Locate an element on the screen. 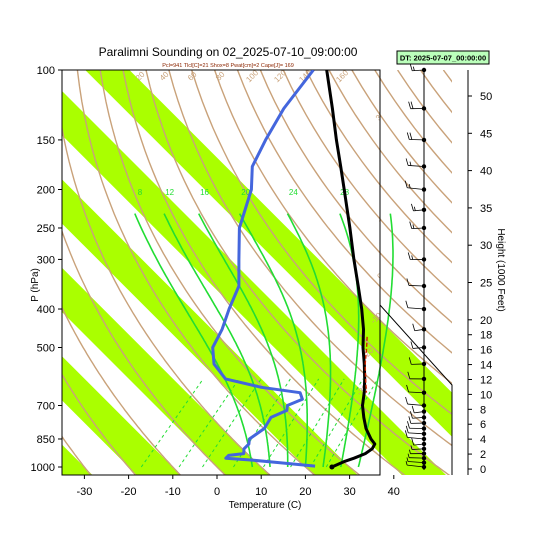  height-tick-label: 40 is located at coordinates (486, 172).